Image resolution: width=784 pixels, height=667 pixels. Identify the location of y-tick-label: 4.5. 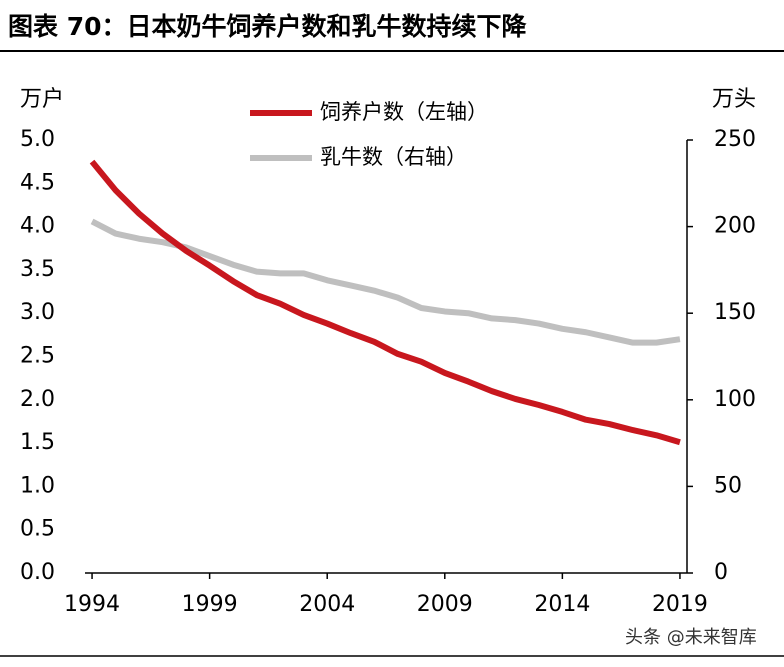
(37, 182).